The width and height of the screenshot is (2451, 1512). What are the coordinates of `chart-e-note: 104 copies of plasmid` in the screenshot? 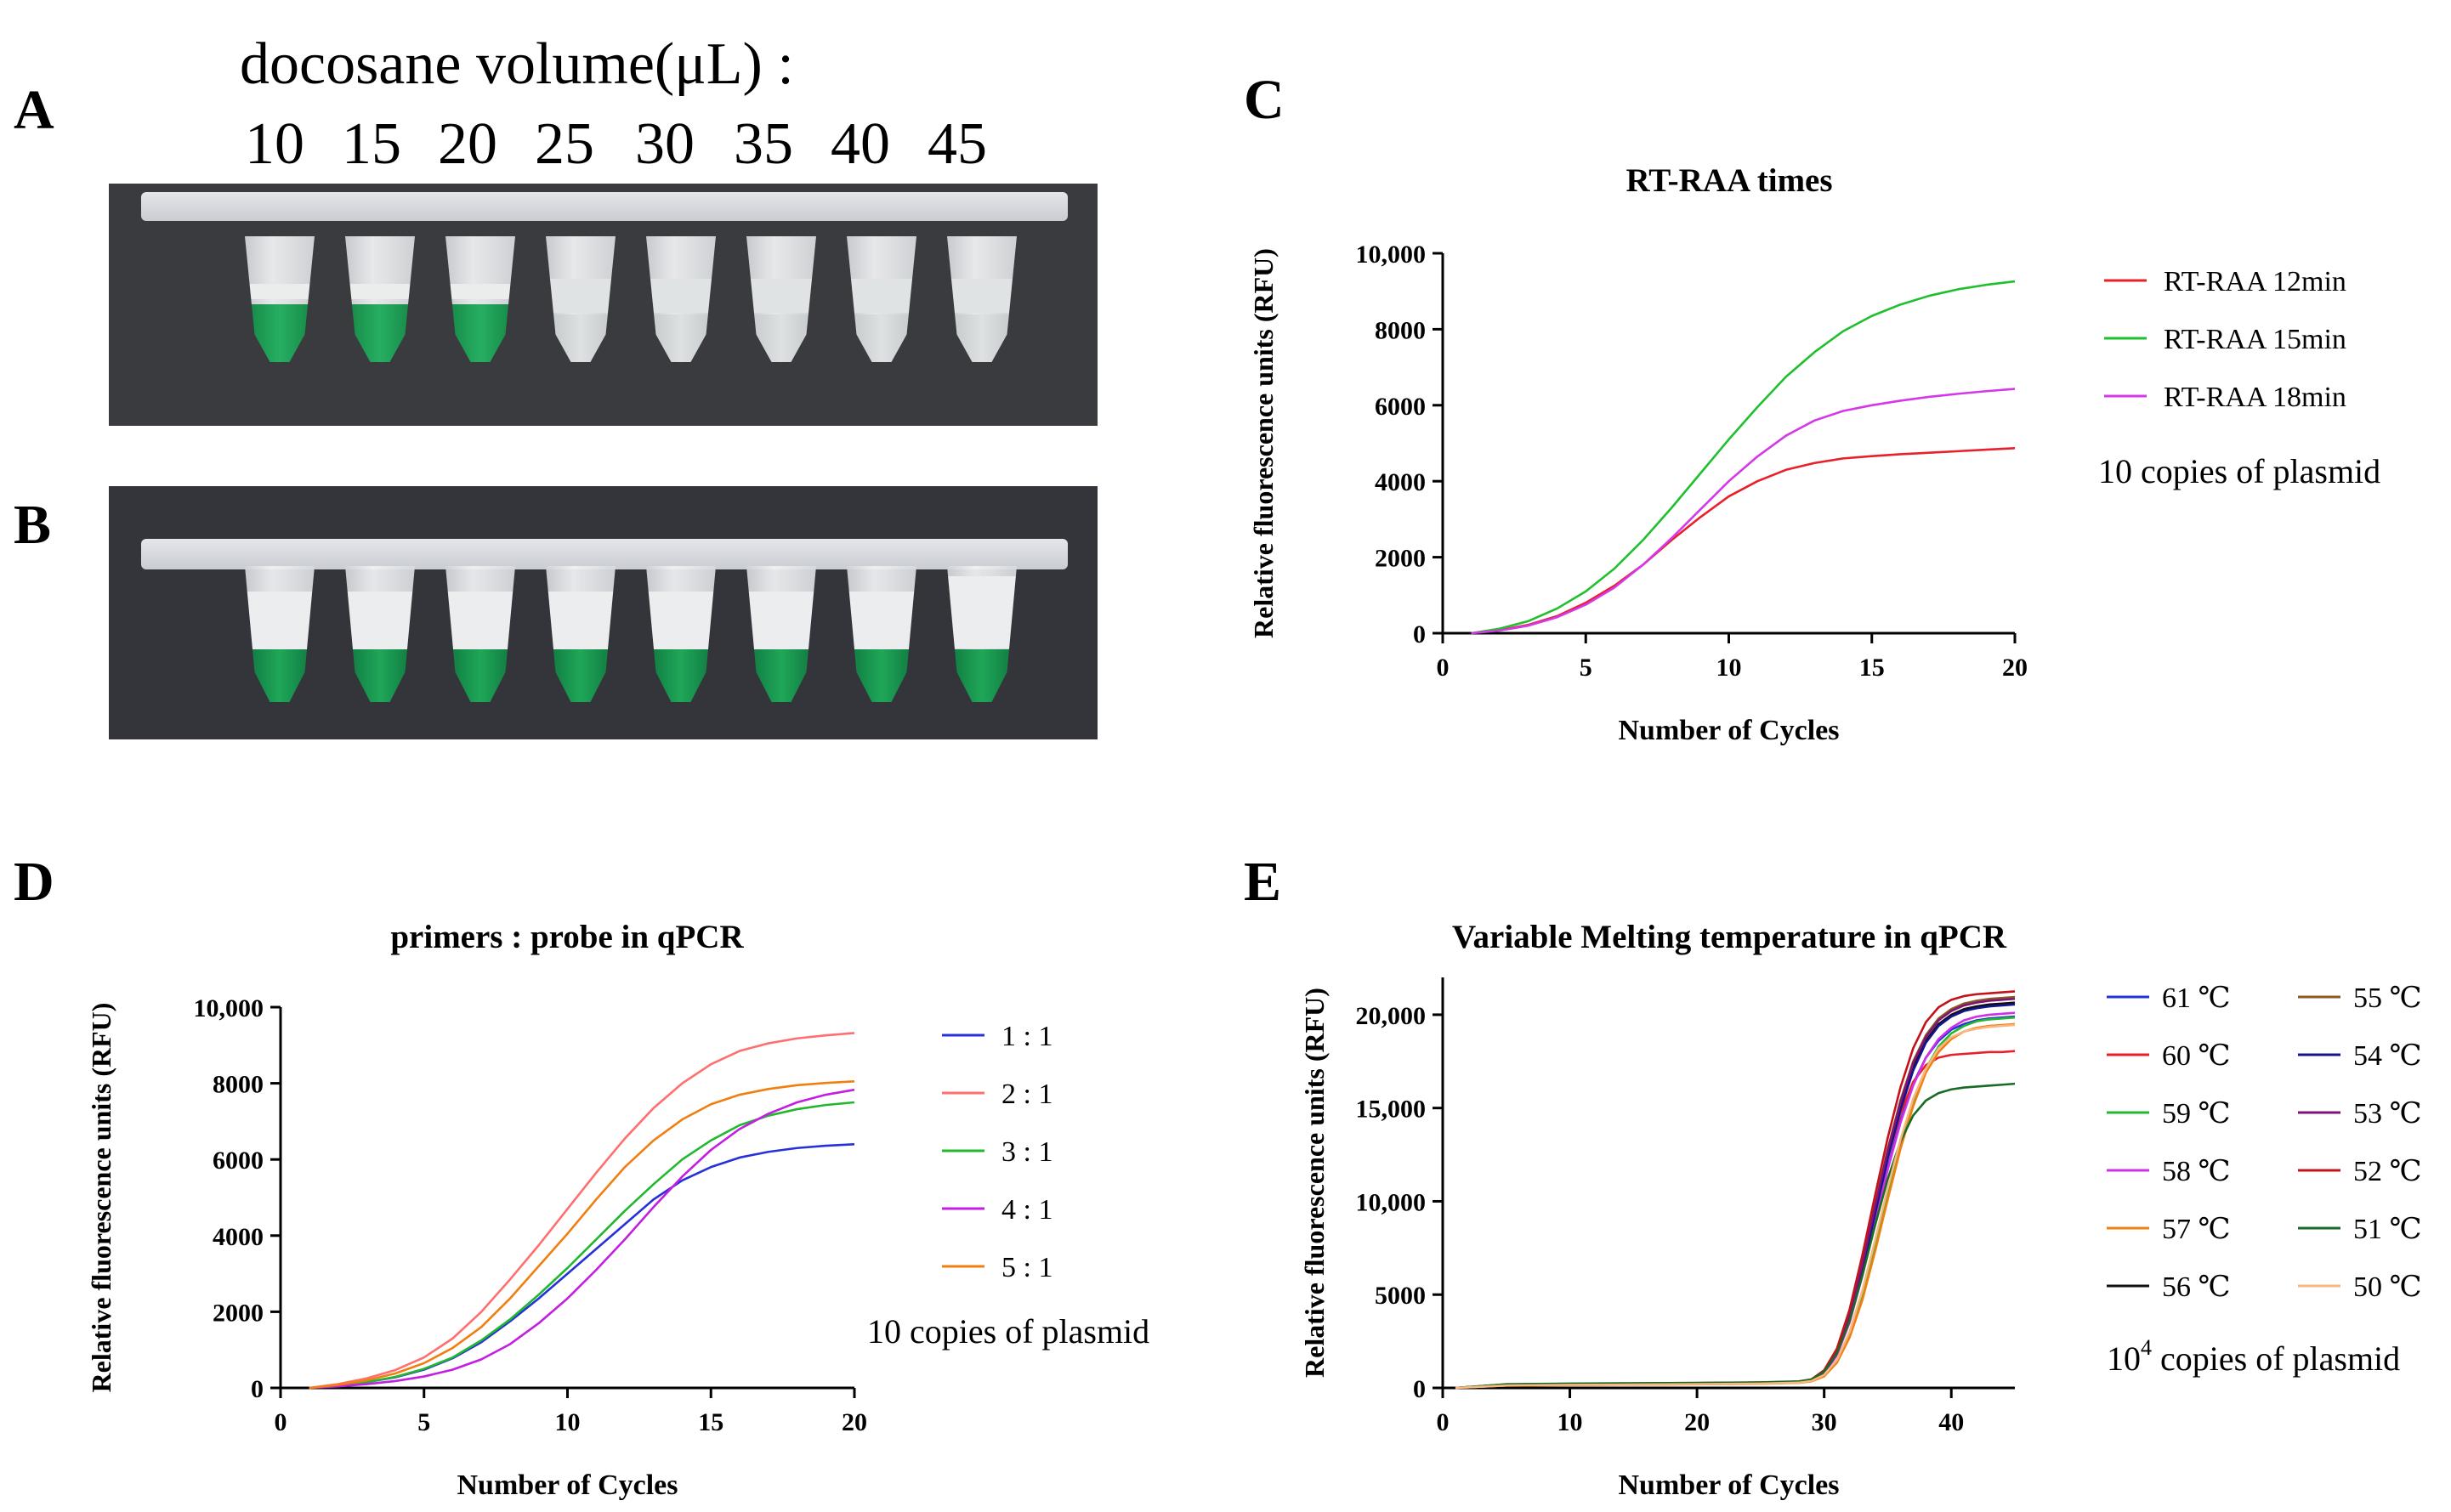 It's located at (2253, 1356).